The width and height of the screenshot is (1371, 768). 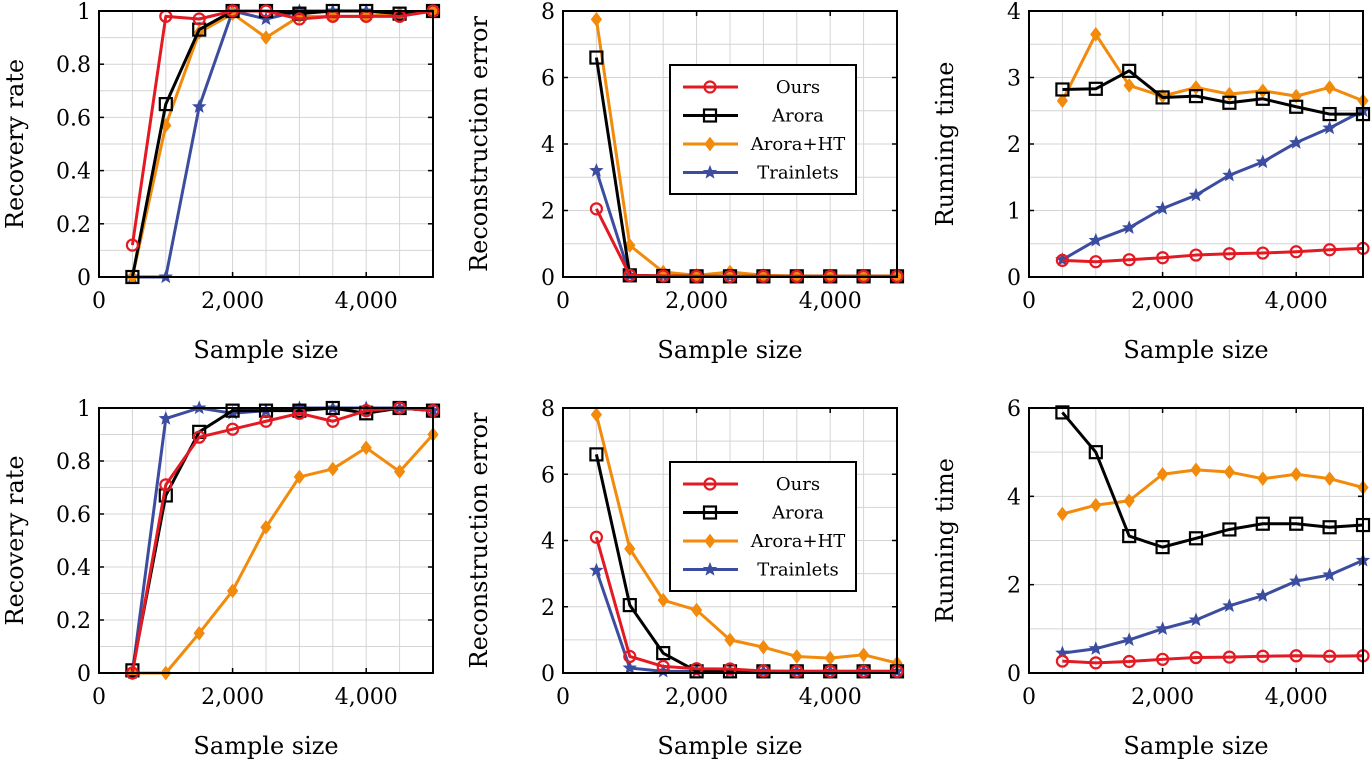 I want to click on legend-label-ours: Ours, so click(x=798, y=484).